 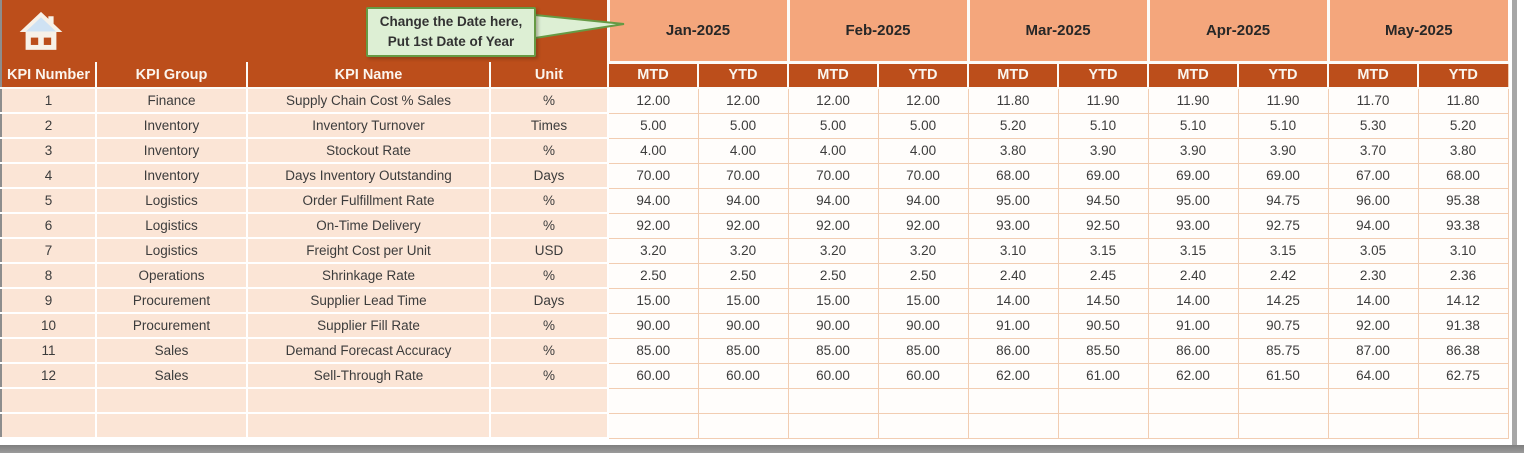 I want to click on cell-value: 3.05, so click(x=1373, y=251).